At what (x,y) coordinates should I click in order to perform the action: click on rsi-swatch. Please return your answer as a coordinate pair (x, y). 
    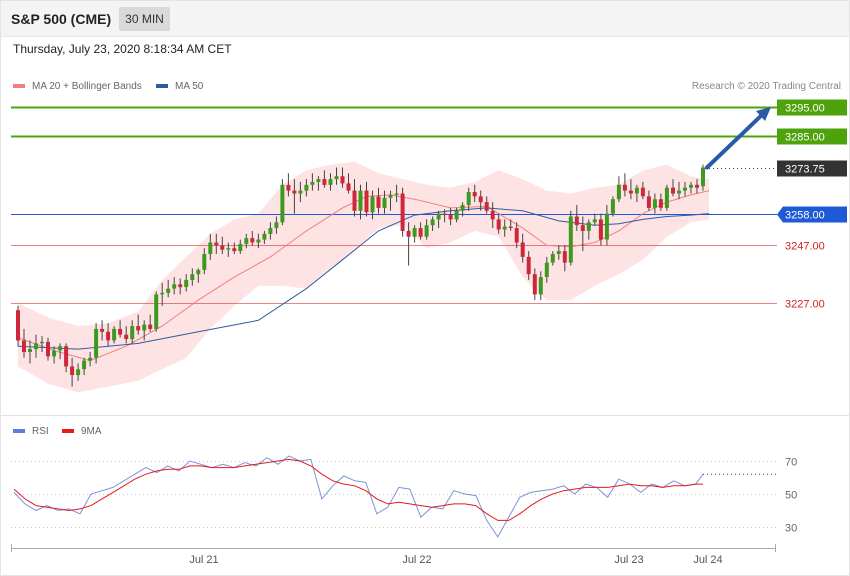
    Looking at the image, I should click on (19, 431).